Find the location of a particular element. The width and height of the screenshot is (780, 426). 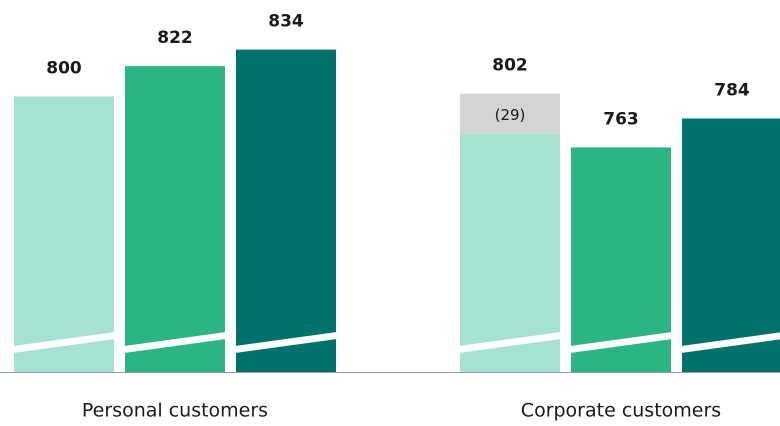

total-label: 802 is located at coordinates (510, 66).